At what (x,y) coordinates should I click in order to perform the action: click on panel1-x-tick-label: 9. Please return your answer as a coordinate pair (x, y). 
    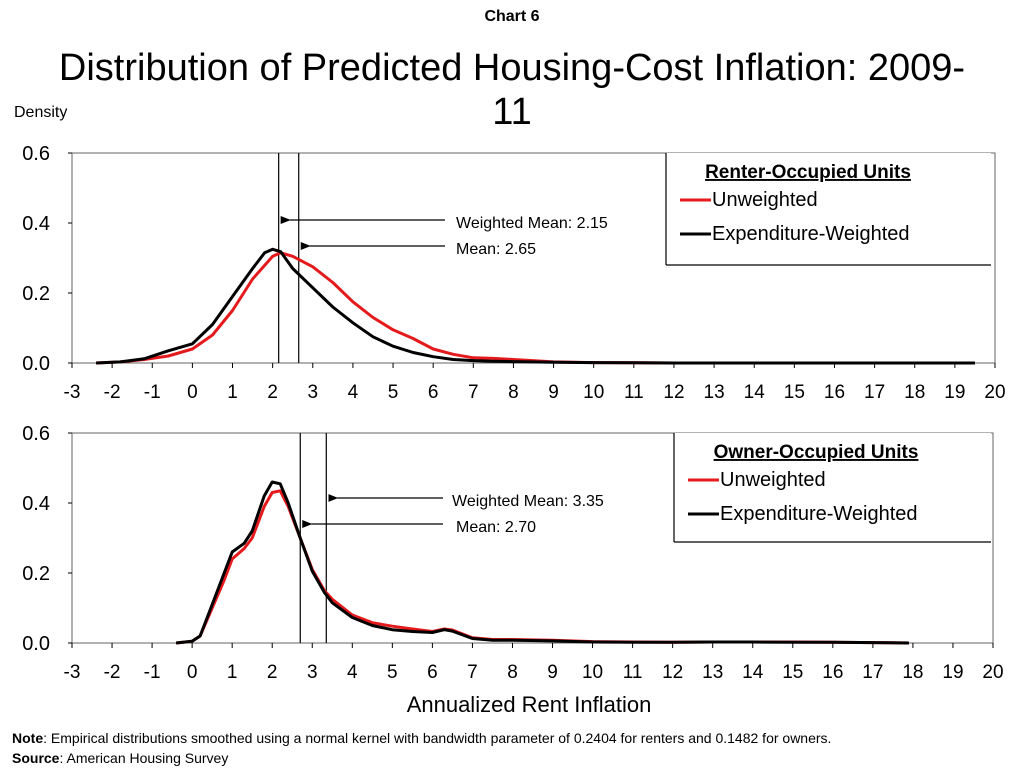
    Looking at the image, I should click on (553, 392).